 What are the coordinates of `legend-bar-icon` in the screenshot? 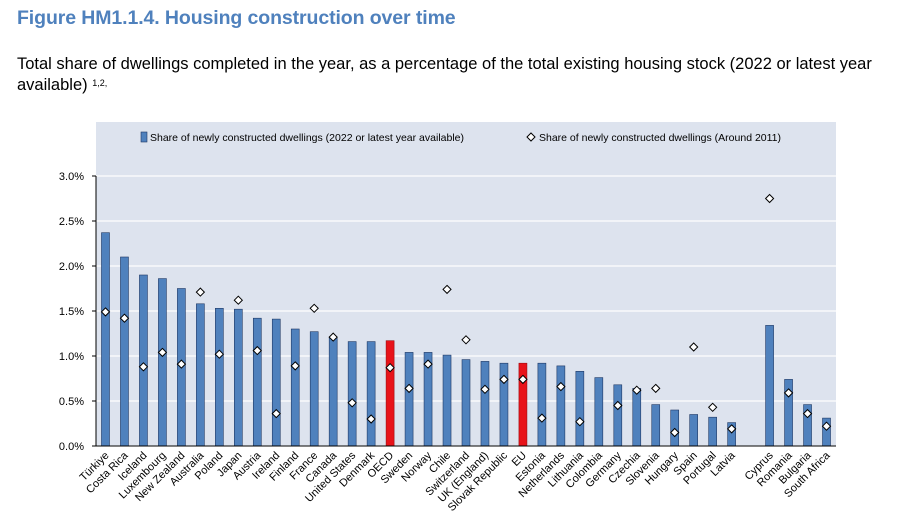 It's located at (144, 137).